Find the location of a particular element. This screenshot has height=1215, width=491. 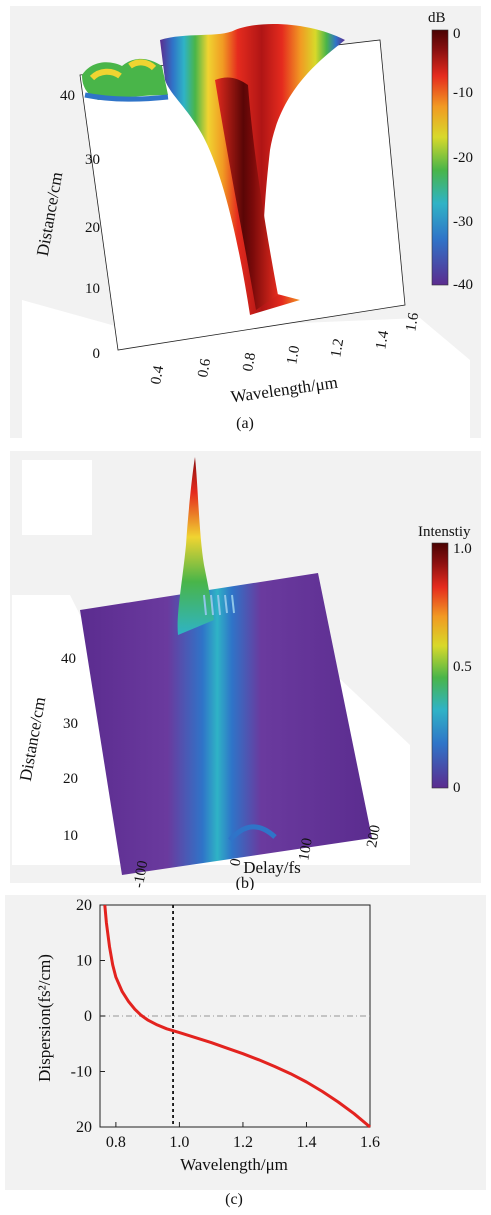

a-y-tick: 40 is located at coordinates (67, 96).